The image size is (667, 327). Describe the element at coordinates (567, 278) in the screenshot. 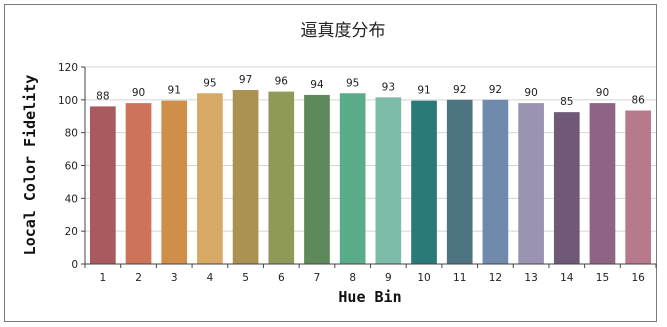

I see `x-tick-label: 14` at that location.